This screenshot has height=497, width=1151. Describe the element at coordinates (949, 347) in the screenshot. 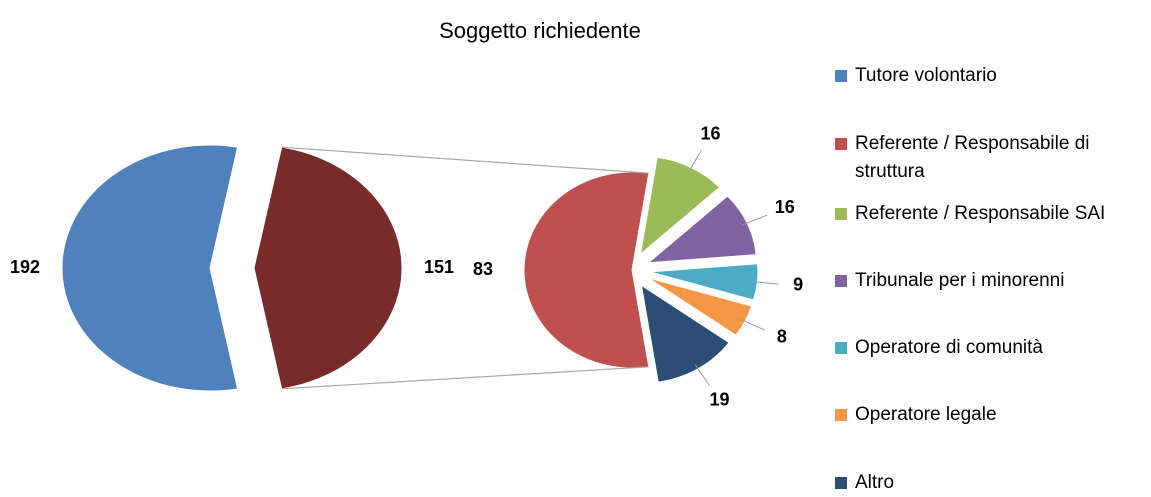

I see `legend-label: Operatore di comunità` at that location.